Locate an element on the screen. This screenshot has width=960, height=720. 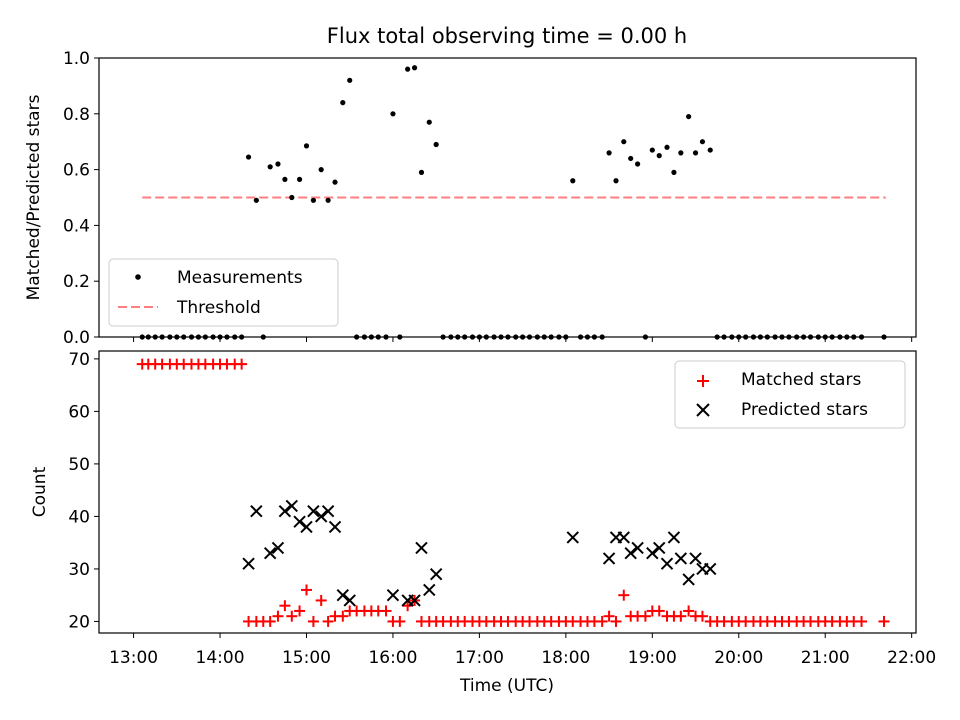
count-x-tick-label: 21:00 is located at coordinates (825, 658).